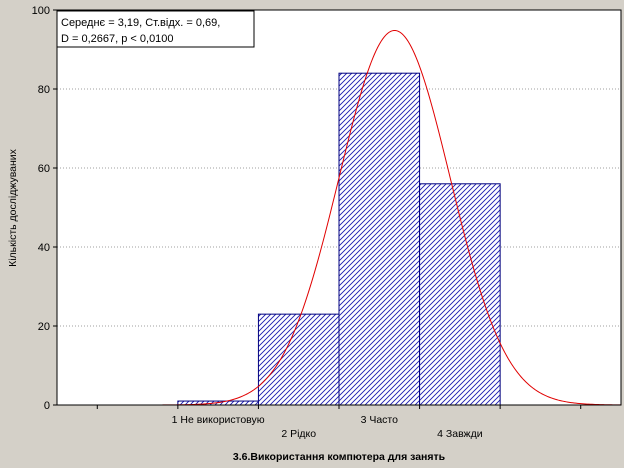 This screenshot has height=468, width=624. Describe the element at coordinates (44, 248) in the screenshot. I see `y-tick-label: 40` at that location.